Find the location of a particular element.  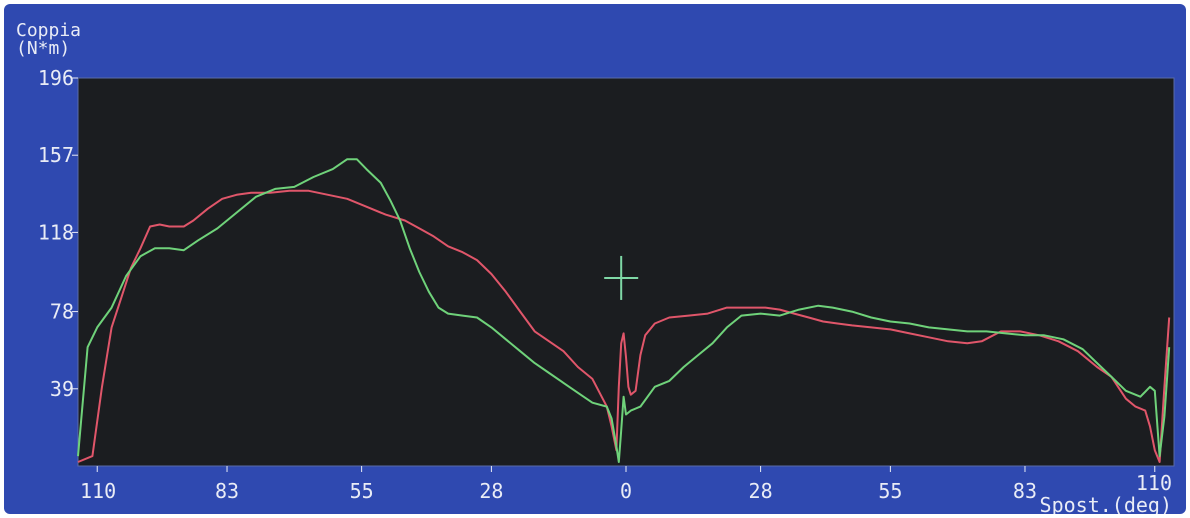

y-axis-title-line2: (N*m) is located at coordinates (43, 48).